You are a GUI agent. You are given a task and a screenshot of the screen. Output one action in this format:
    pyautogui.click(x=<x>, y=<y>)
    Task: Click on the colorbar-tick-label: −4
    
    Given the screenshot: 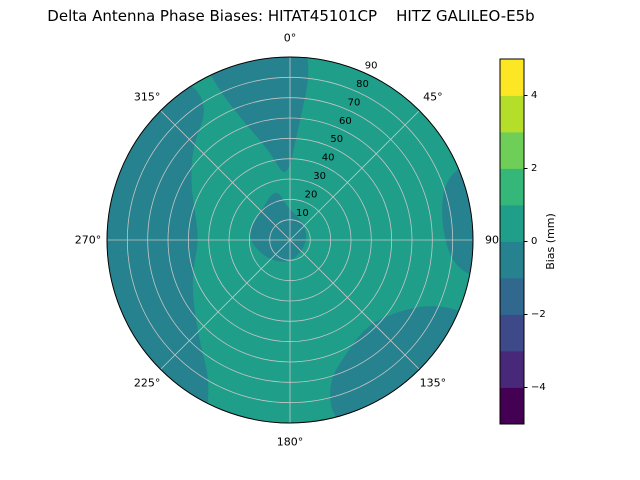 What is the action you would take?
    pyautogui.click(x=538, y=387)
    